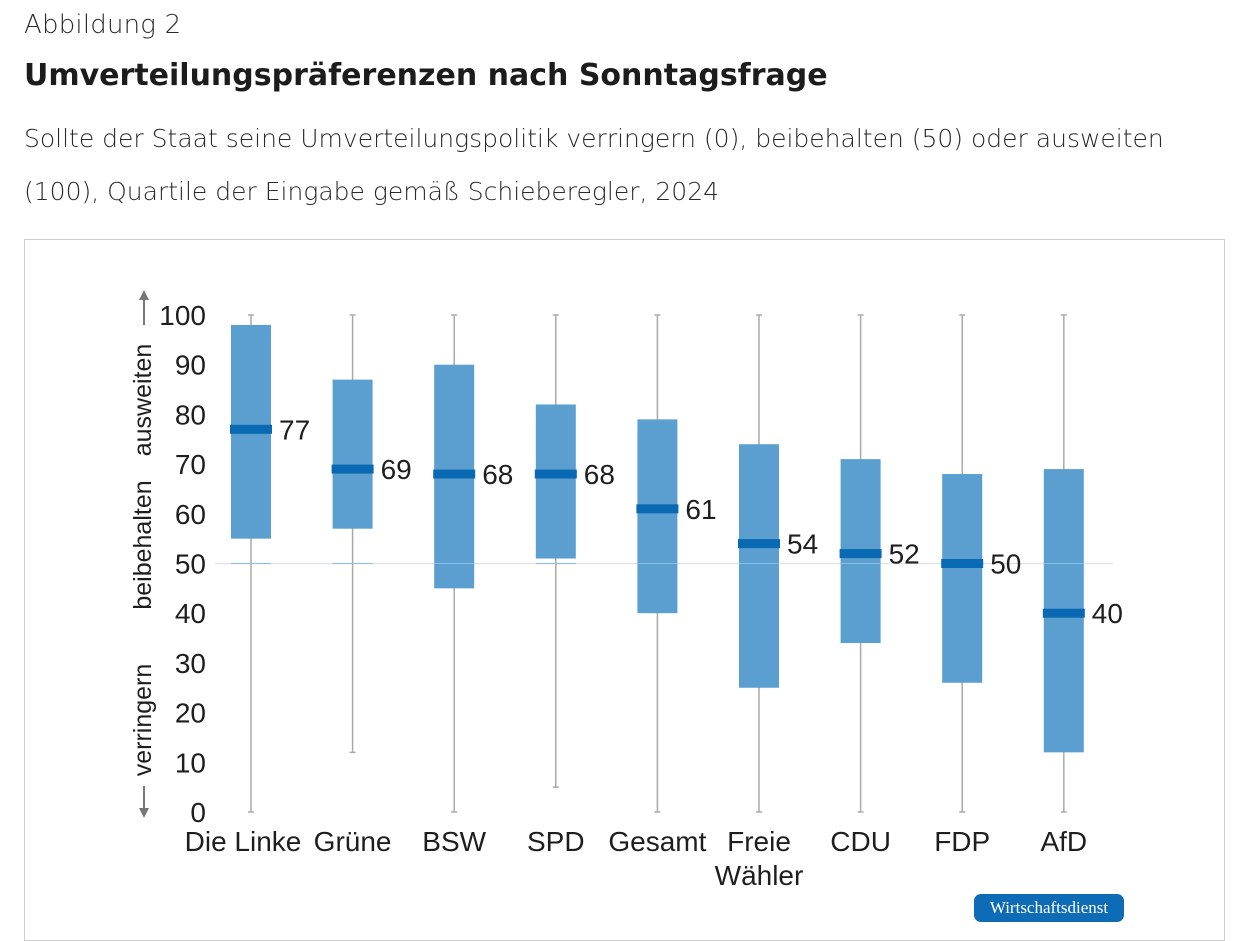 The width and height of the screenshot is (1250, 941). What do you see at coordinates (190, 414) in the screenshot?
I see `y-tick-label: 80` at bounding box center [190, 414].